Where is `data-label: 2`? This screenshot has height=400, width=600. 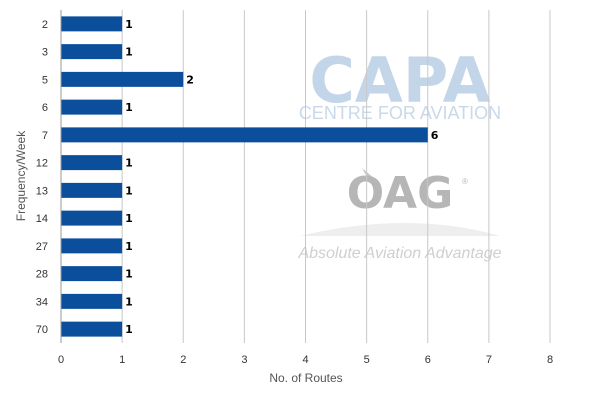 data-label: 2 is located at coordinates (190, 79).